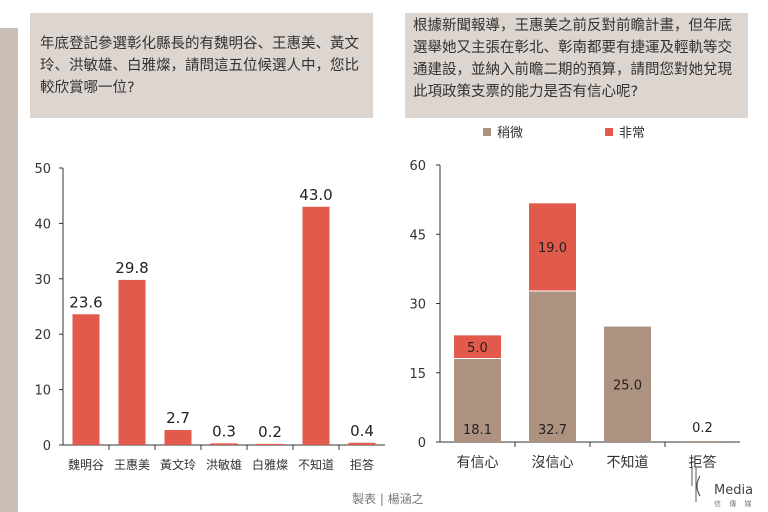 The width and height of the screenshot is (768, 512). Describe the element at coordinates (224, 464) in the screenshot. I see `x-tick-label: 洪敏雄` at that location.